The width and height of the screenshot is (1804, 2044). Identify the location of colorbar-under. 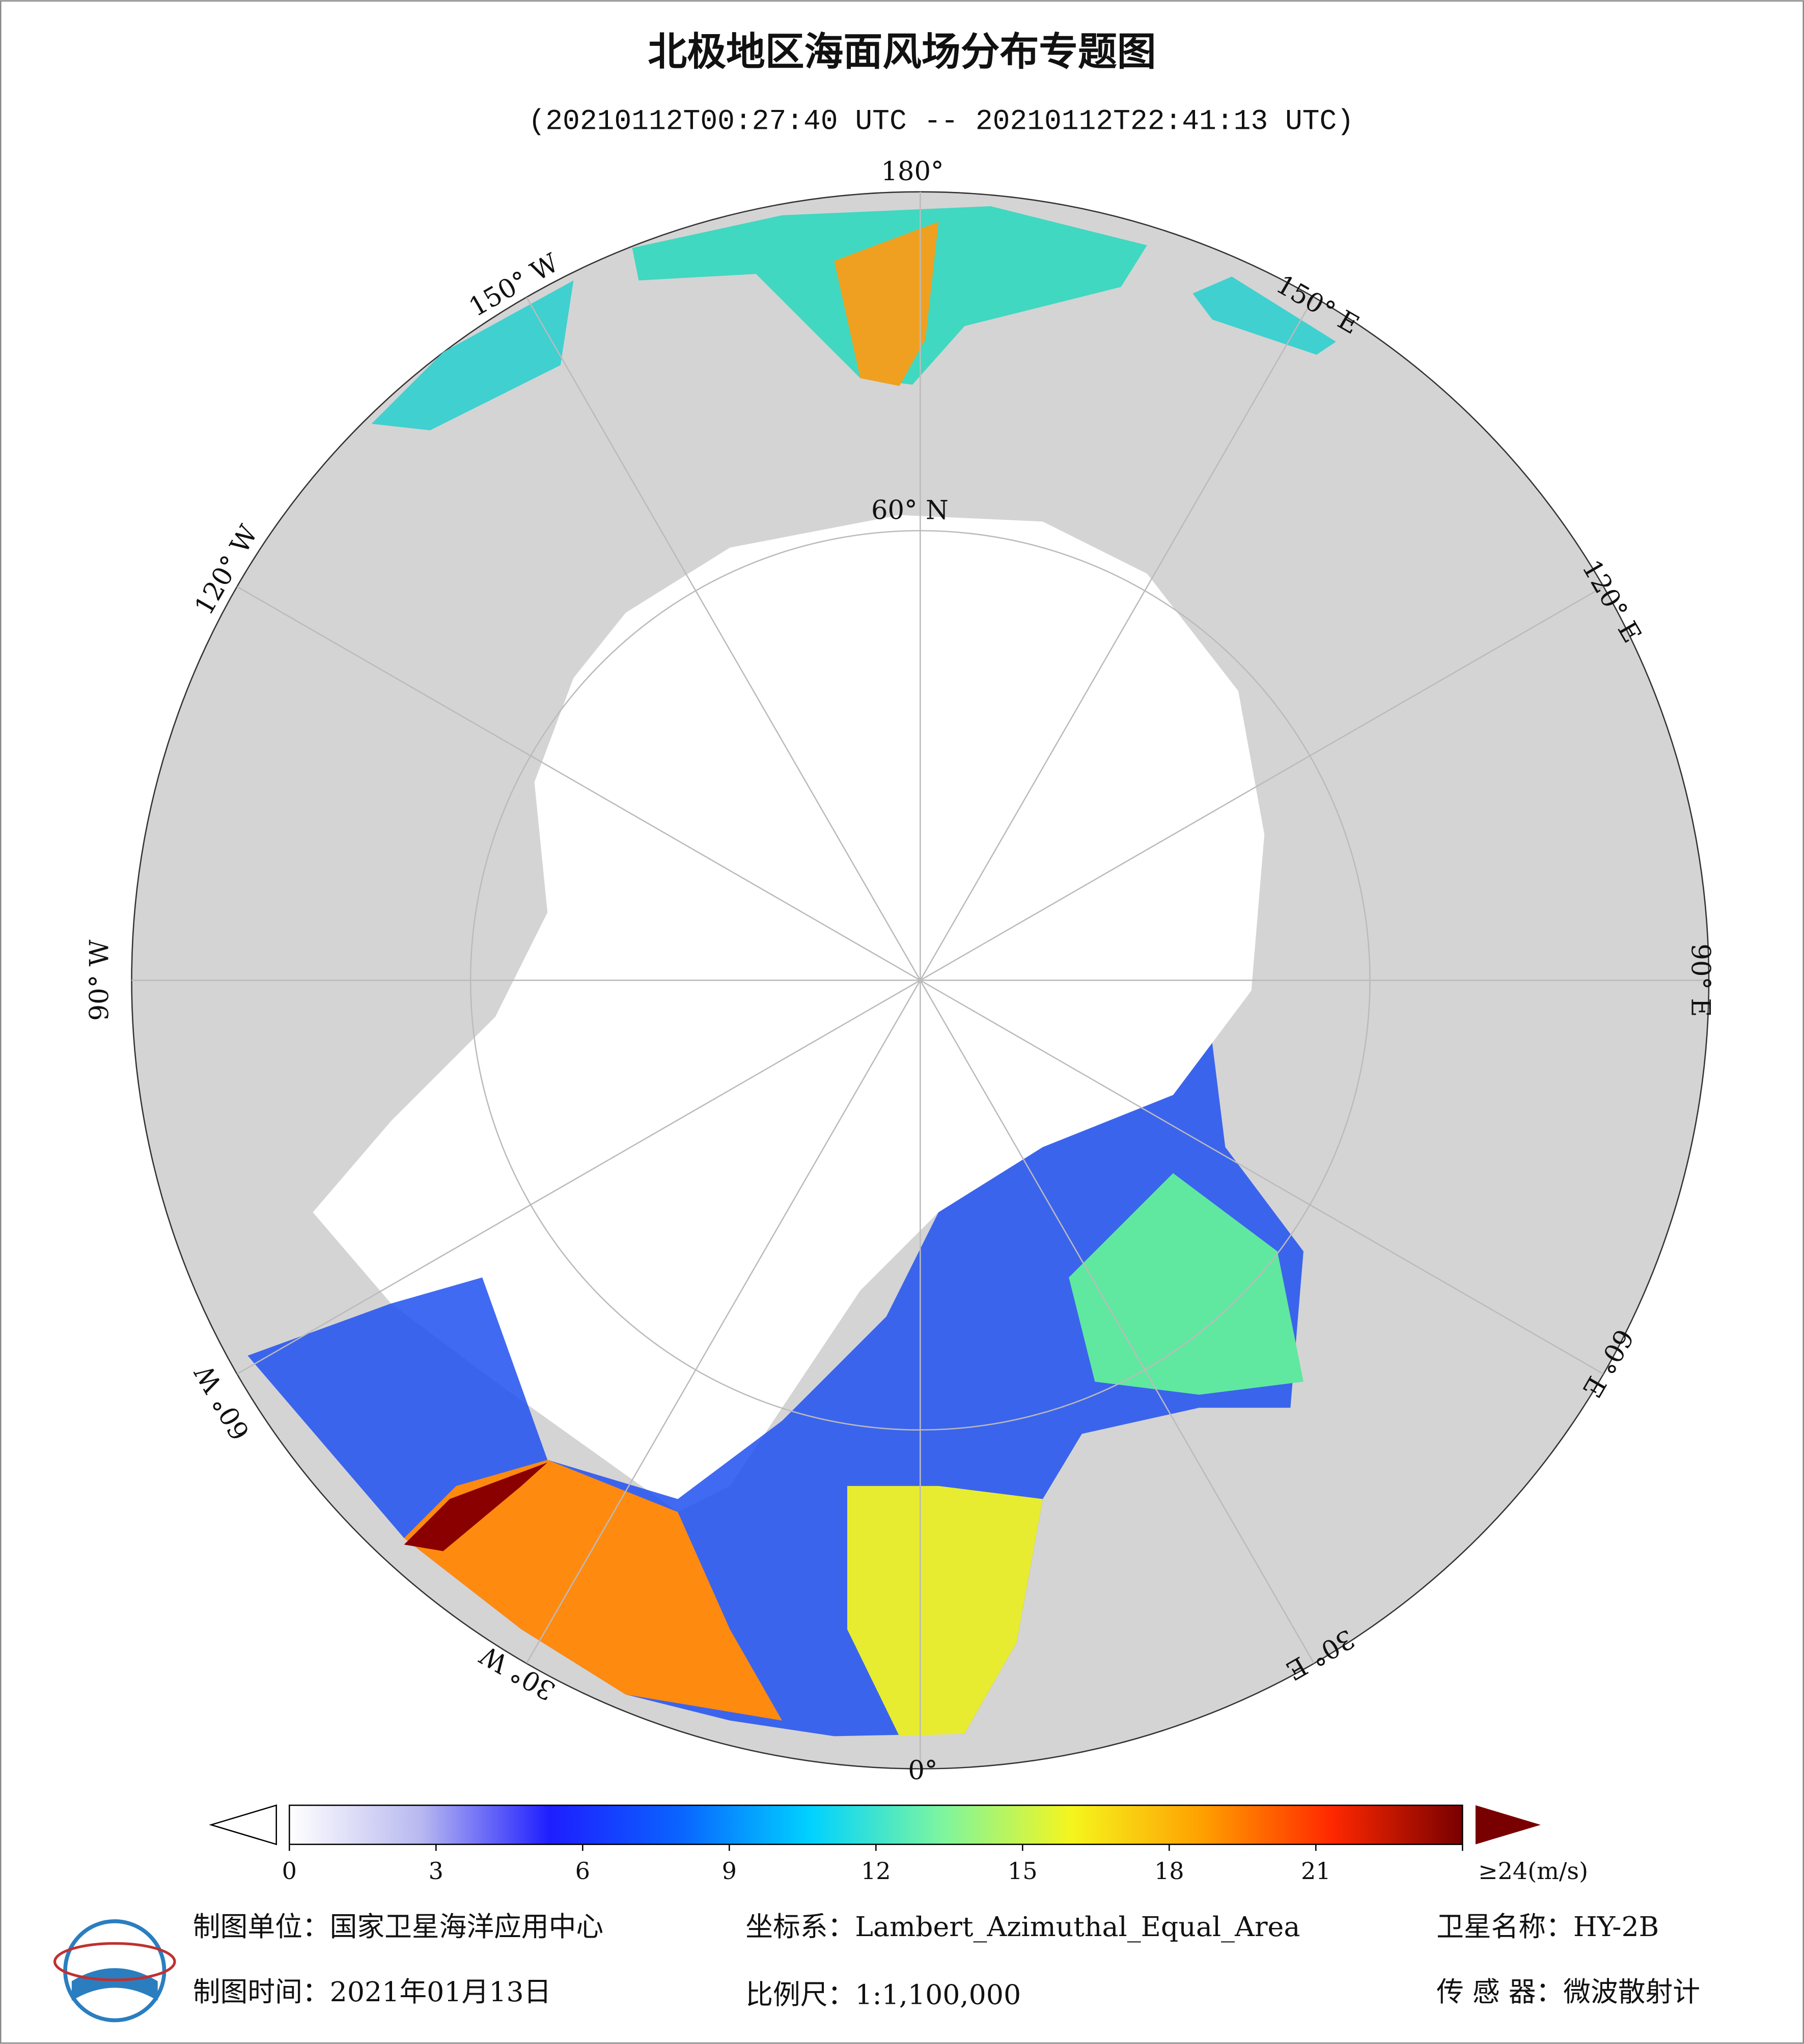
(243, 1824).